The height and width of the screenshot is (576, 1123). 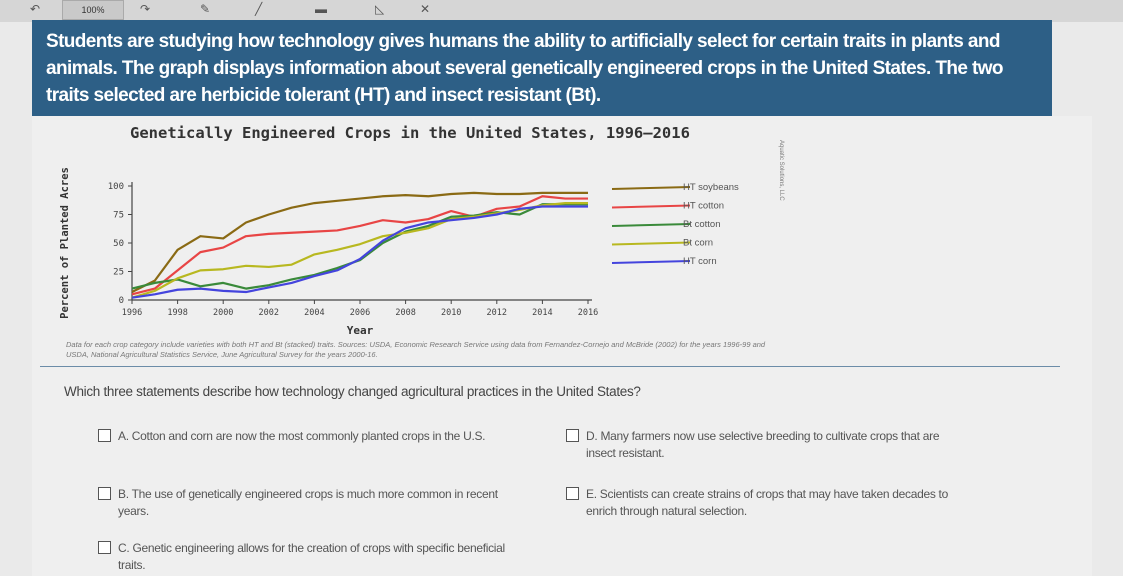 What do you see at coordinates (703, 206) in the screenshot?
I see `legend-label: HT cotton` at bounding box center [703, 206].